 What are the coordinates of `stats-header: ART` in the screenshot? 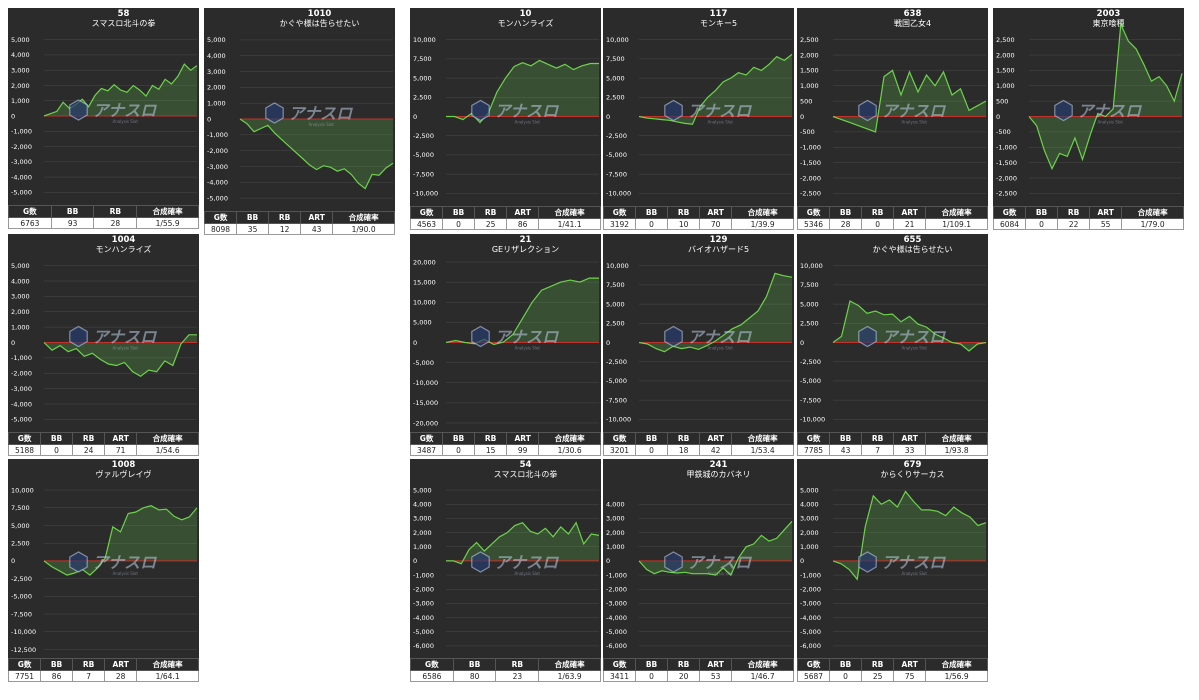 It's located at (910, 664).